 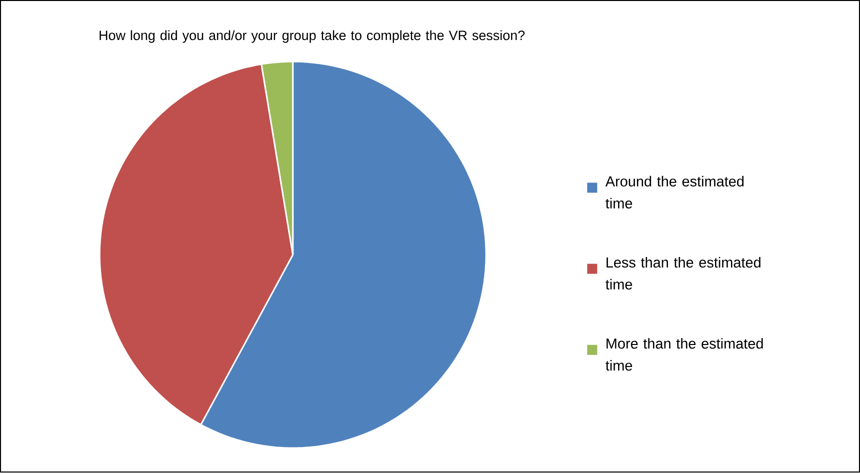 I want to click on legend-label: More than the estimated time, so click(x=684, y=354).